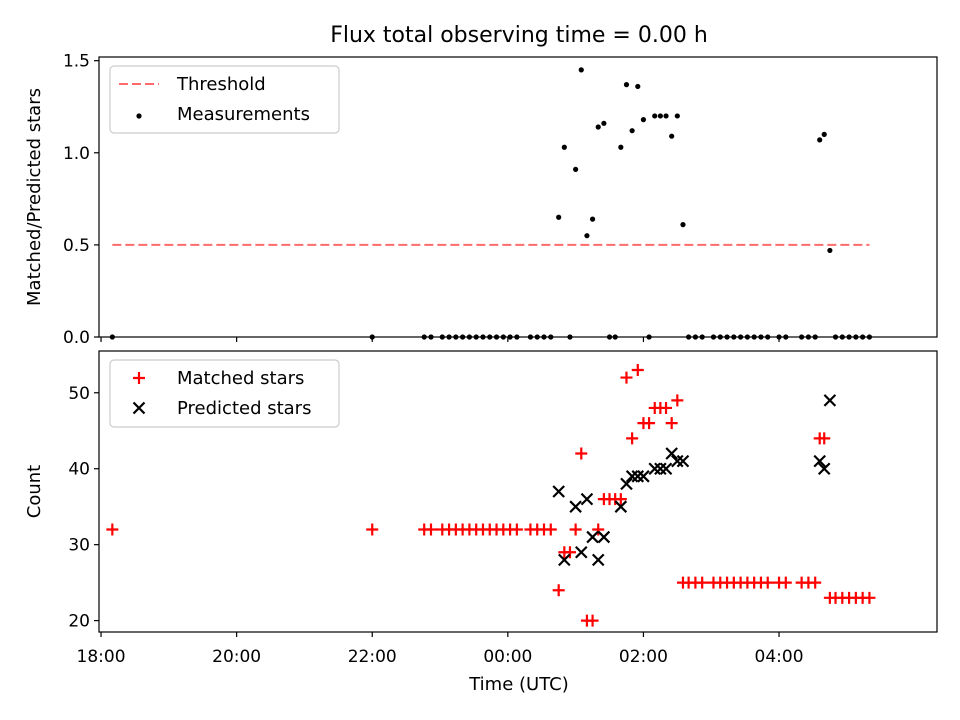 The width and height of the screenshot is (960, 720). I want to click on legend-matched-stars-swatch, so click(139, 378).